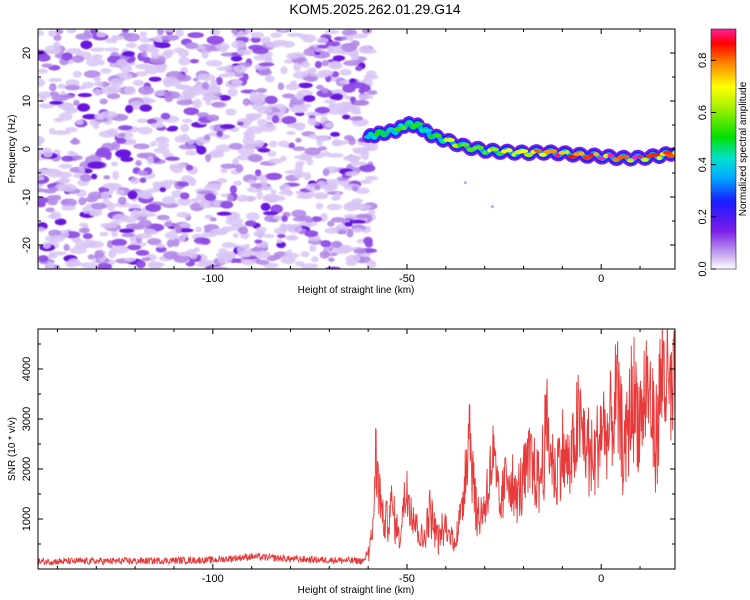 Image resolution: width=750 pixels, height=600 pixels. I want to click on colorbar-tick-label: 0.0, so click(703, 268).